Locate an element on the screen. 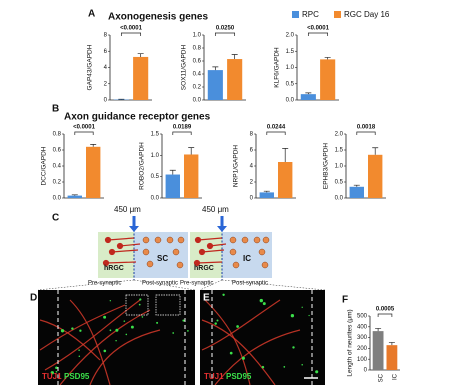 The width and height of the screenshot is (474, 385). p-value: <0.0001 is located at coordinates (318, 29).